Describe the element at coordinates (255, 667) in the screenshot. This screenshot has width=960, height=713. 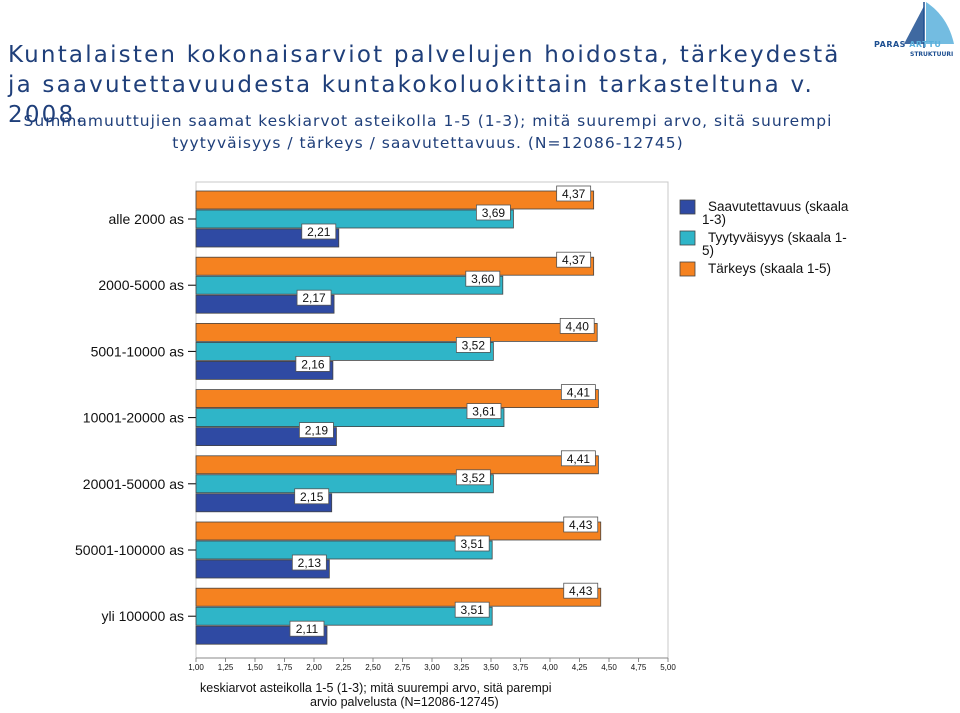
I see `x-tick-label: 1,50` at that location.